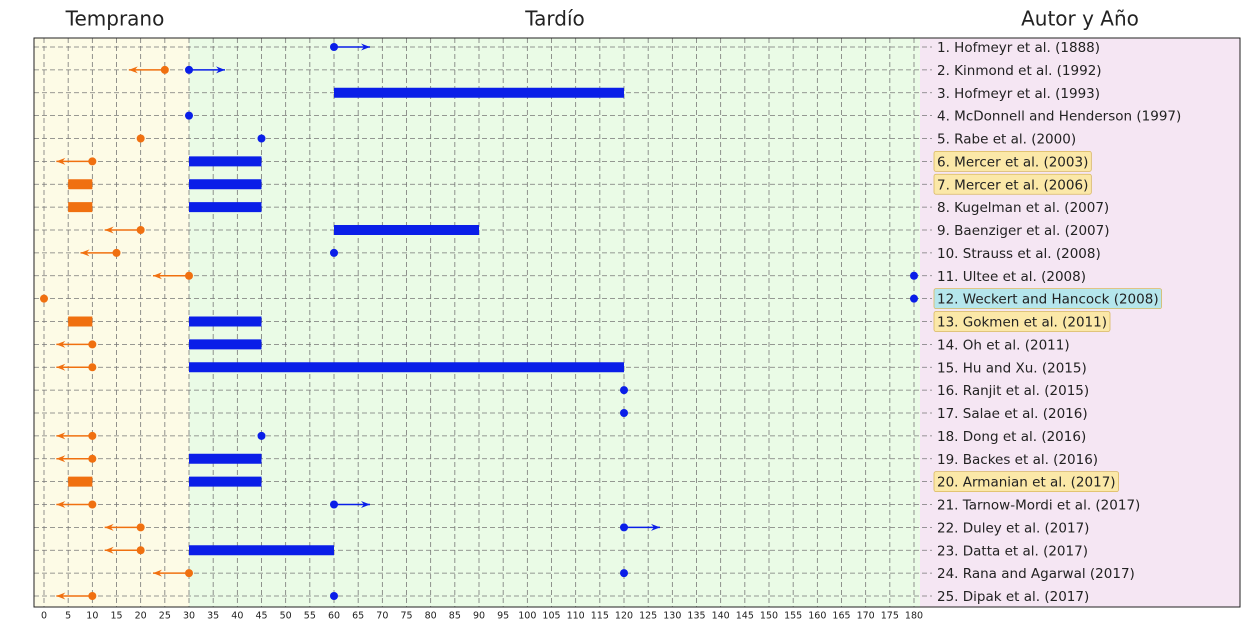 This screenshot has height=623, width=1246. I want to click on x-tick-label: 155, so click(793, 616).